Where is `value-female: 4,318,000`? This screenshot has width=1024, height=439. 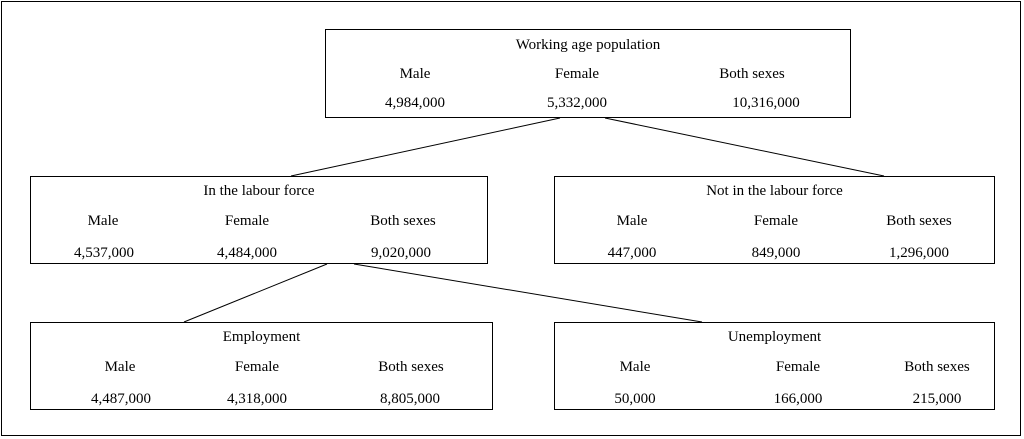 value-female: 4,318,000 is located at coordinates (257, 399).